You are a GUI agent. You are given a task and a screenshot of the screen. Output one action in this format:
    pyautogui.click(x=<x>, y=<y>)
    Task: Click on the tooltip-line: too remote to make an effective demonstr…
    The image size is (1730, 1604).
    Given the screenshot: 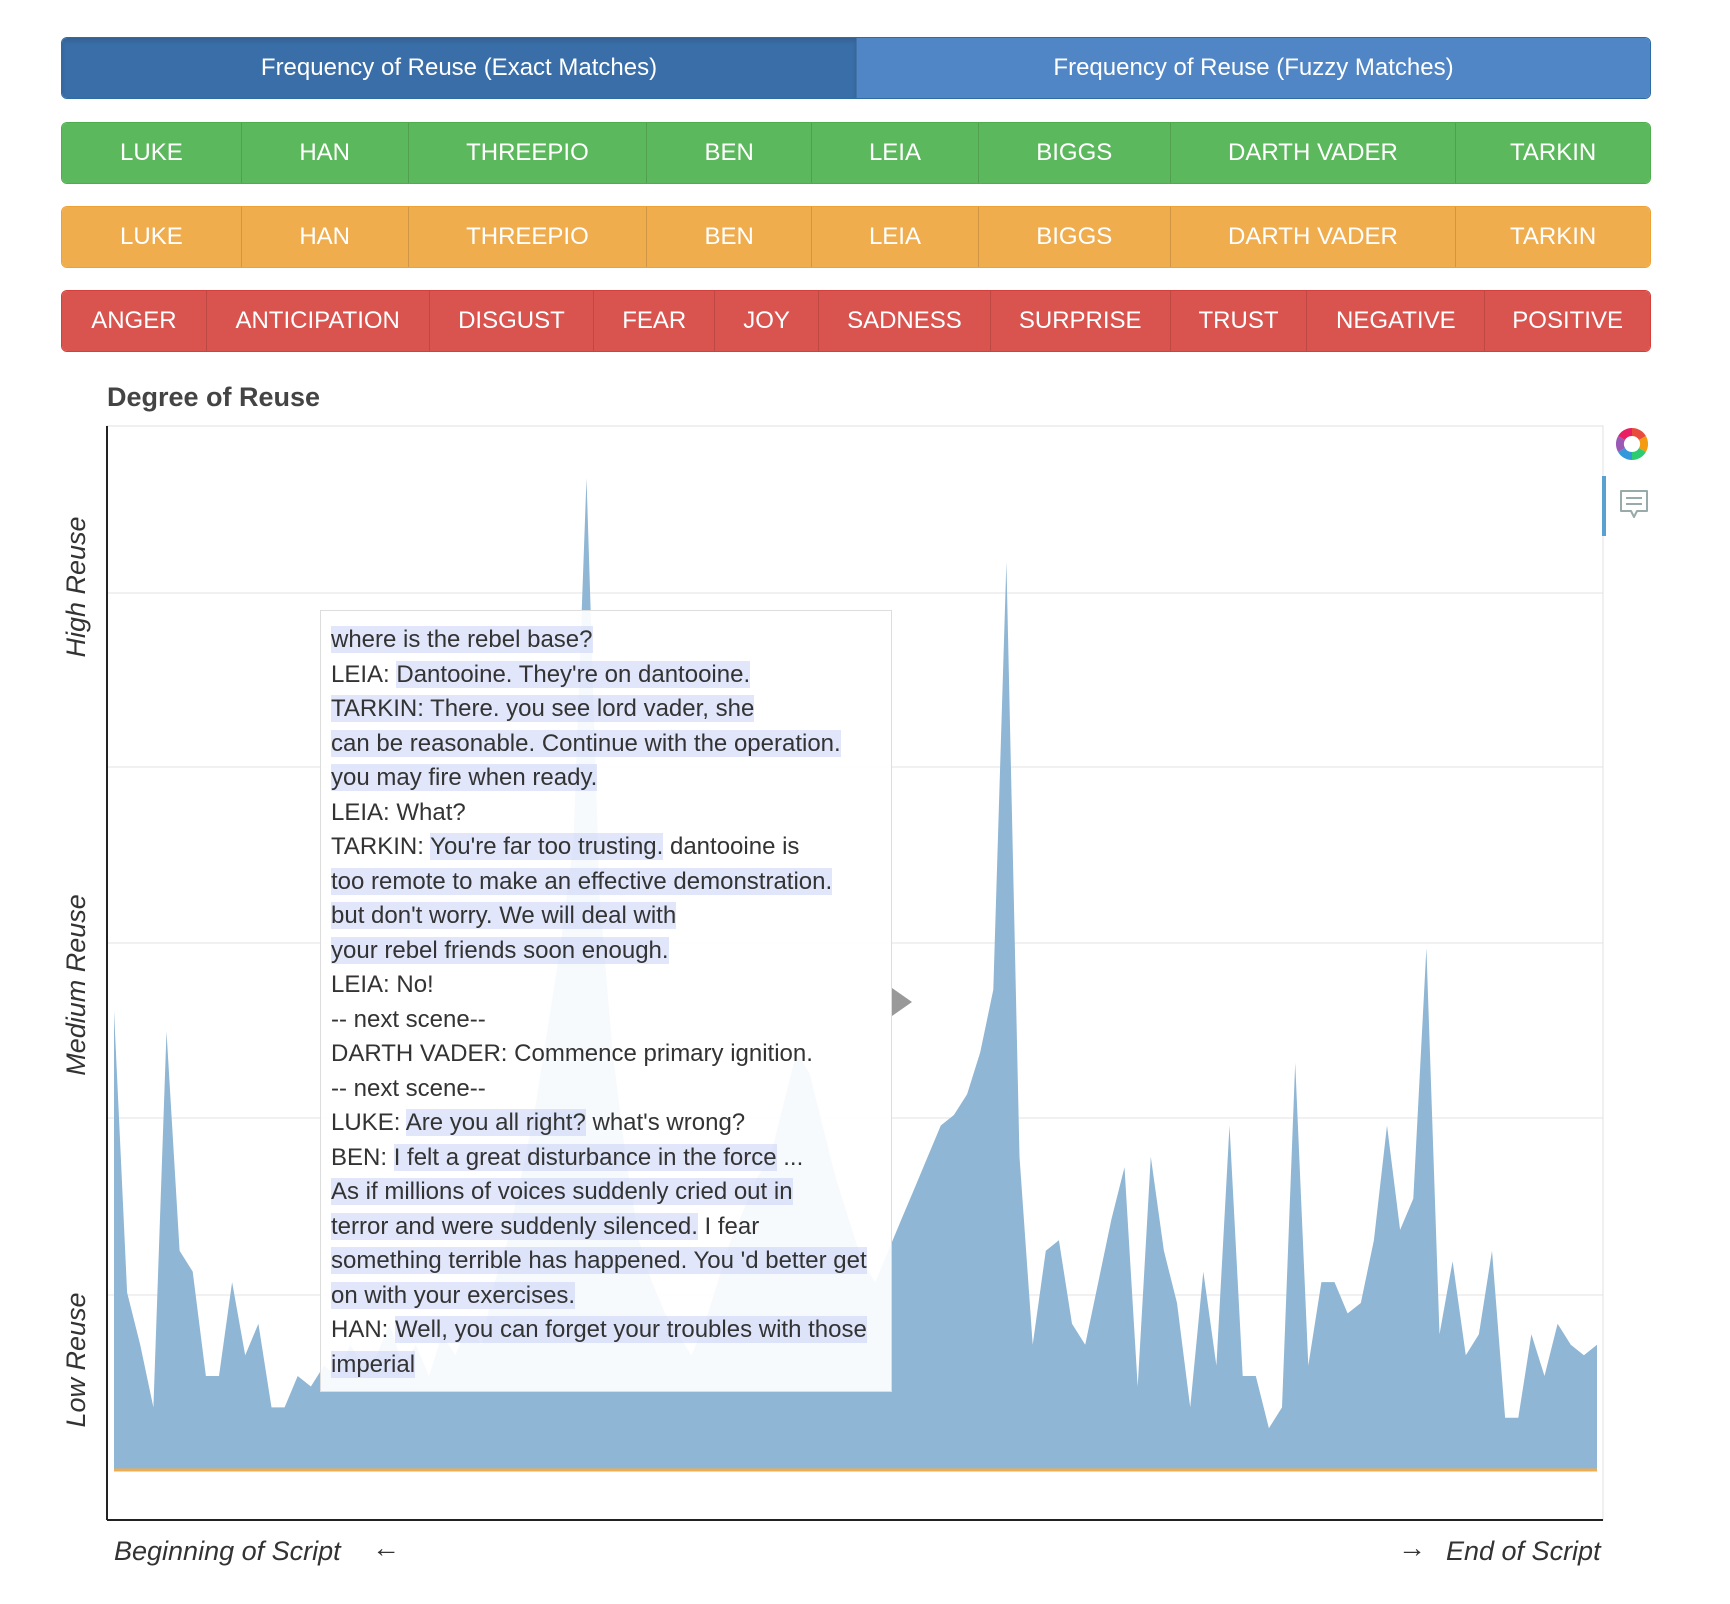 What is the action you would take?
    pyautogui.click(x=606, y=882)
    